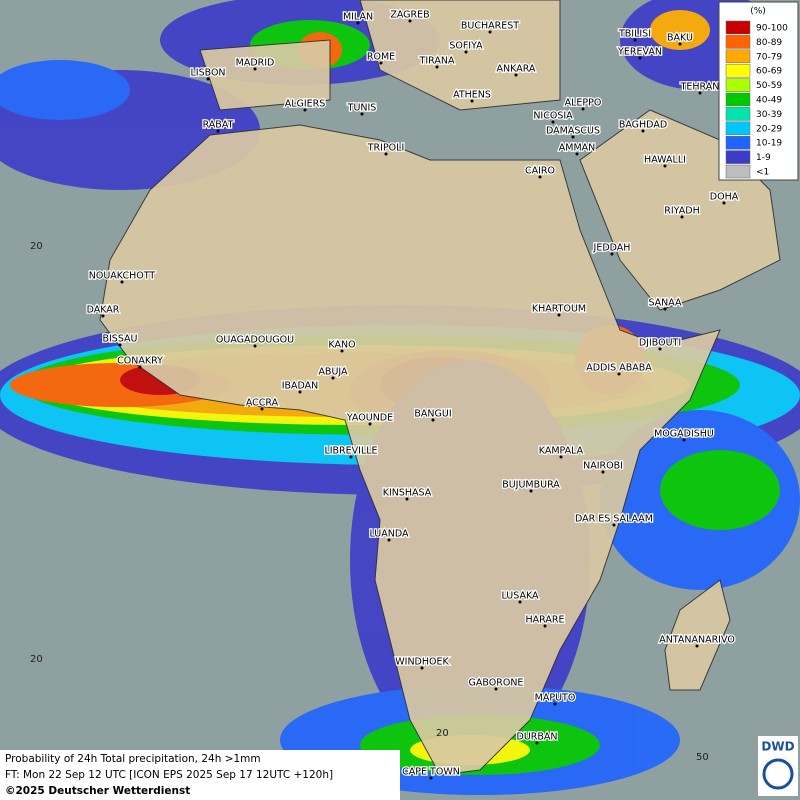  I want to click on city-label: SANAA, so click(665, 303).